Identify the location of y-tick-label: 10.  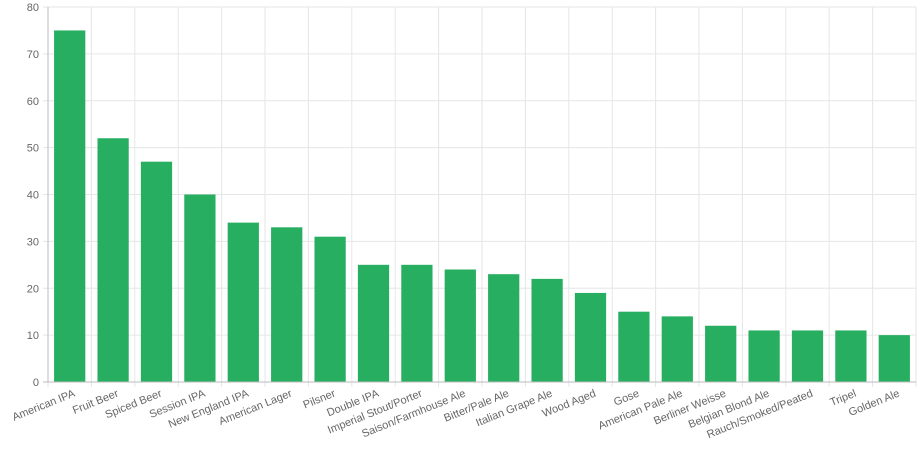
(33, 336).